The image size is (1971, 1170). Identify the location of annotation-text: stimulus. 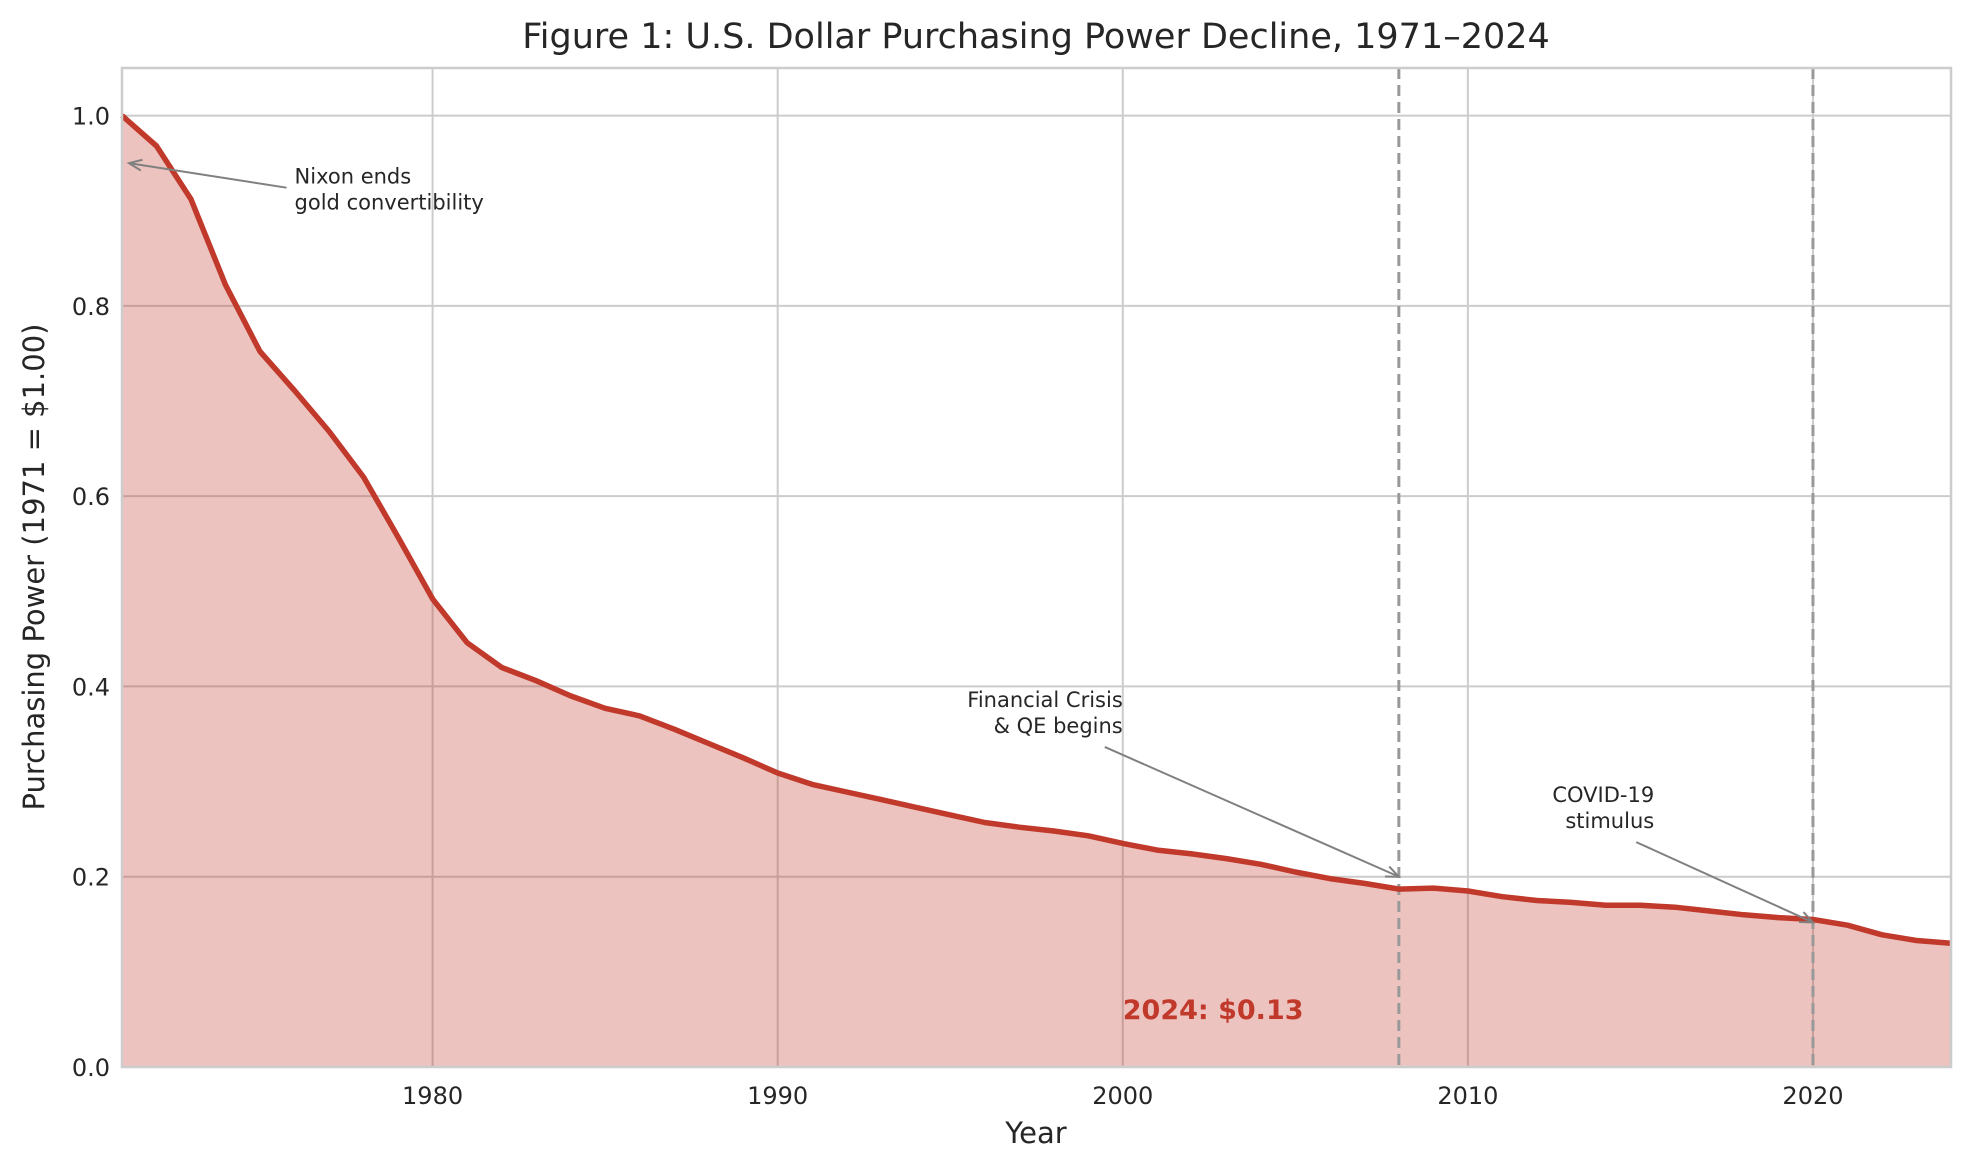
(1609, 821).